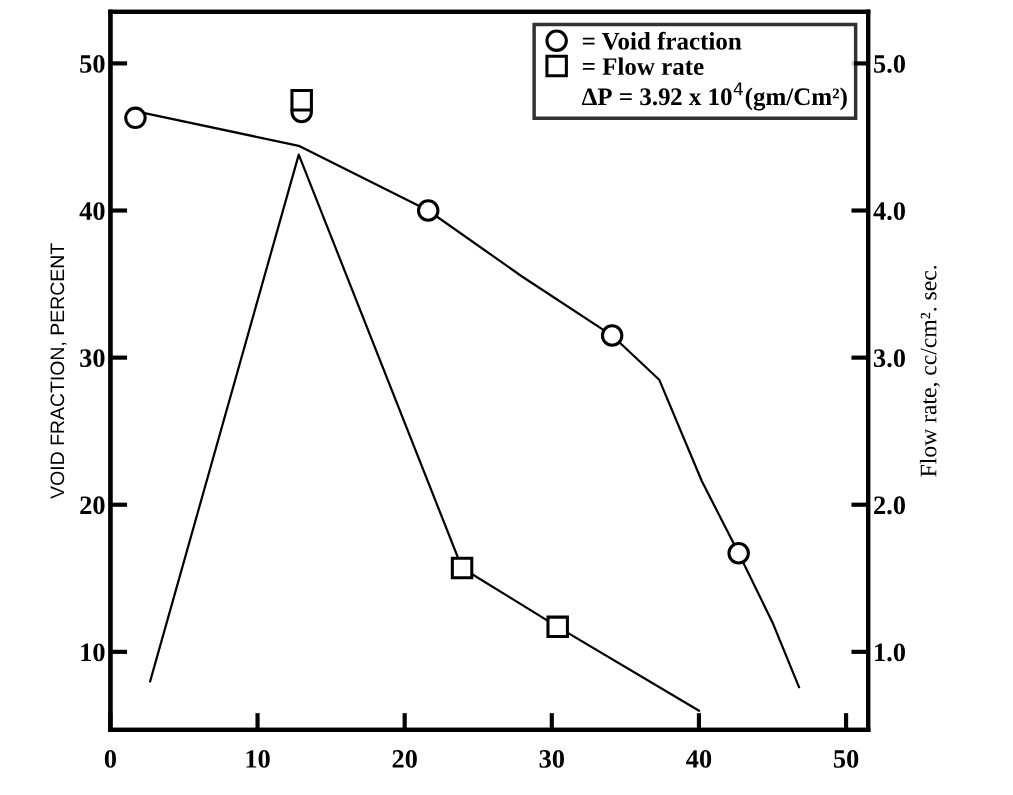 The width and height of the screenshot is (1013, 795). I want to click on x-tick-label: 20, so click(404, 759).